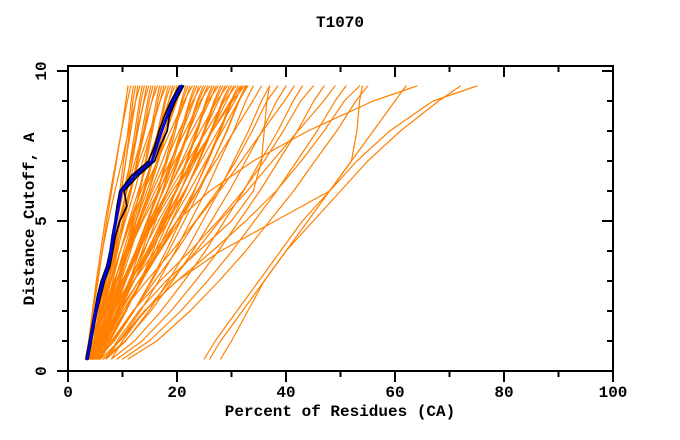 The height and width of the screenshot is (440, 680). I want to click on y-axis-label: Distance Cutoff, A, so click(30, 218).